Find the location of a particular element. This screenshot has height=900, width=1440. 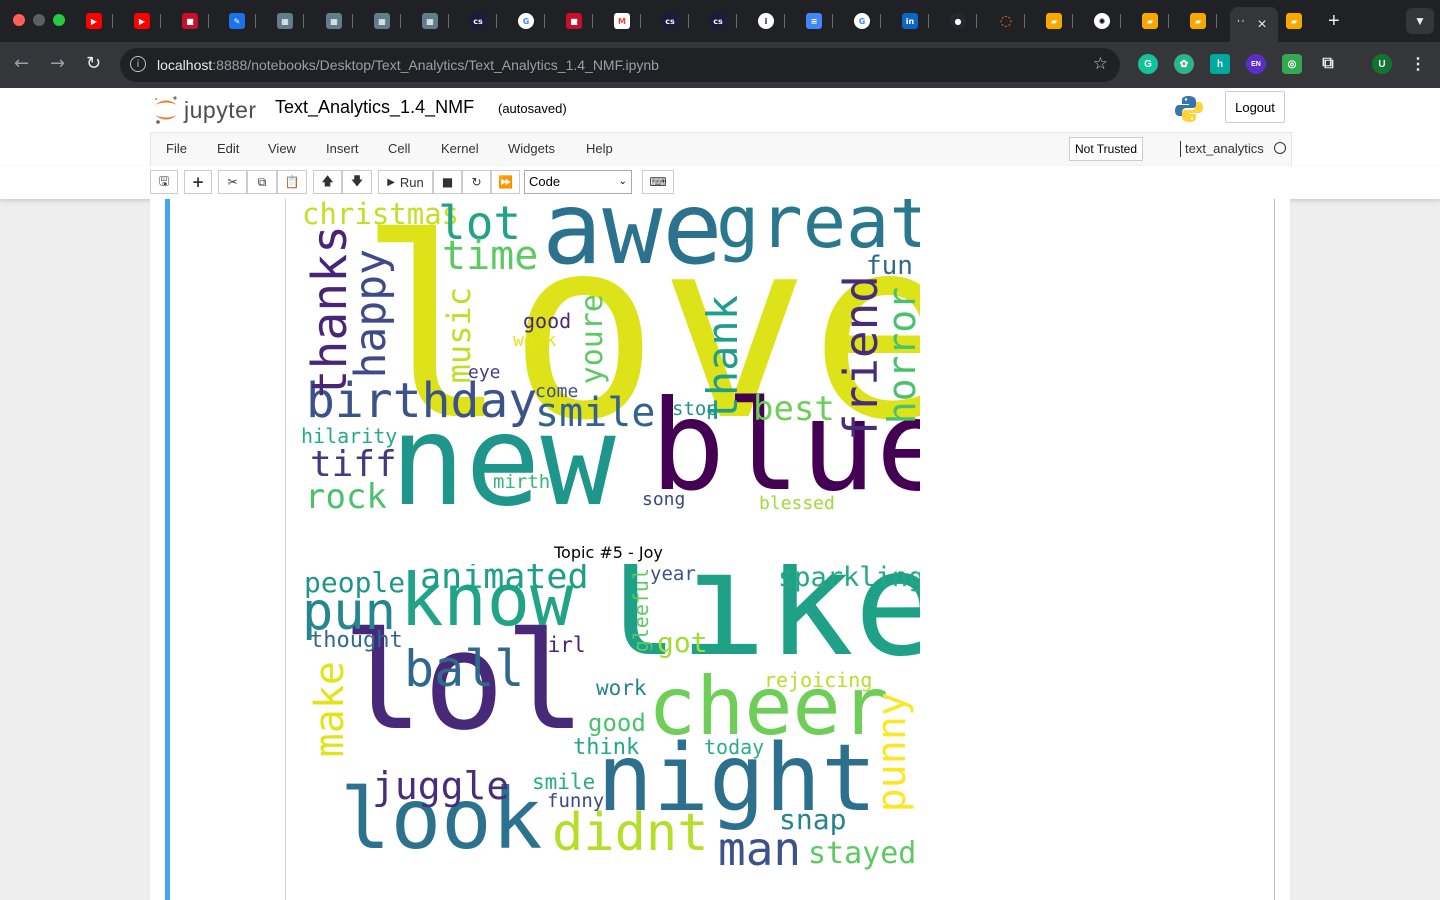

maximize-window-button is located at coordinates (59, 20).